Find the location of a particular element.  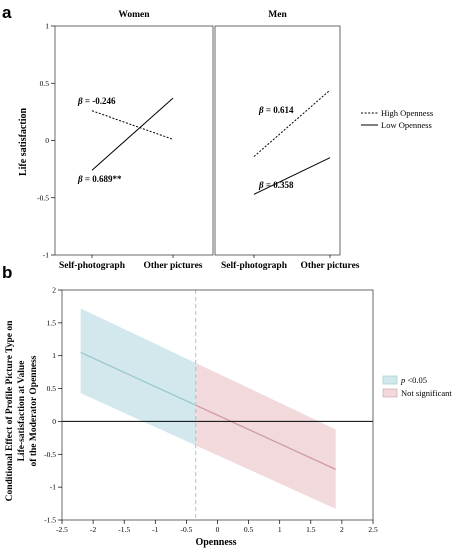

panel-b-ytick-label: 2 is located at coordinates (54, 290).